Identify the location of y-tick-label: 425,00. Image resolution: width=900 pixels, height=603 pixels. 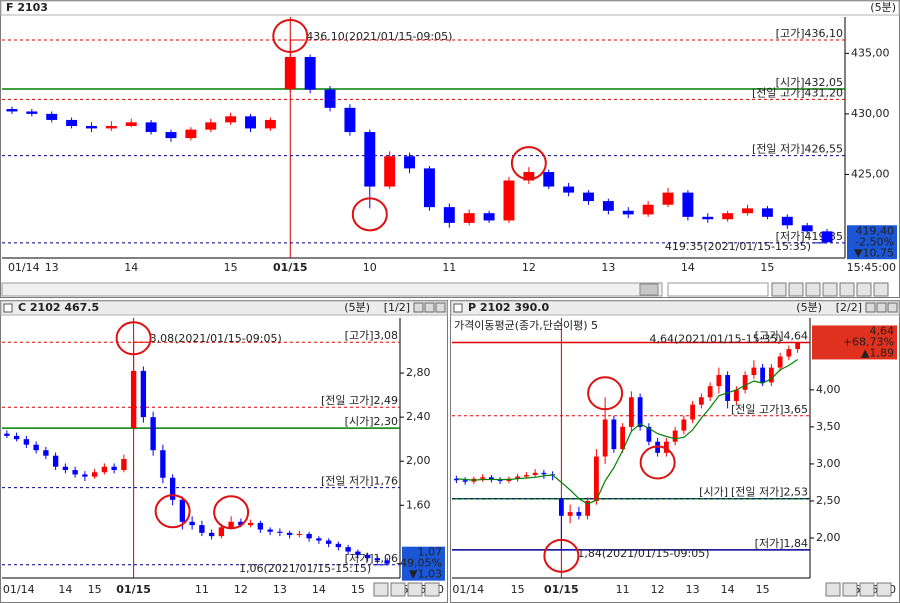
(870, 173).